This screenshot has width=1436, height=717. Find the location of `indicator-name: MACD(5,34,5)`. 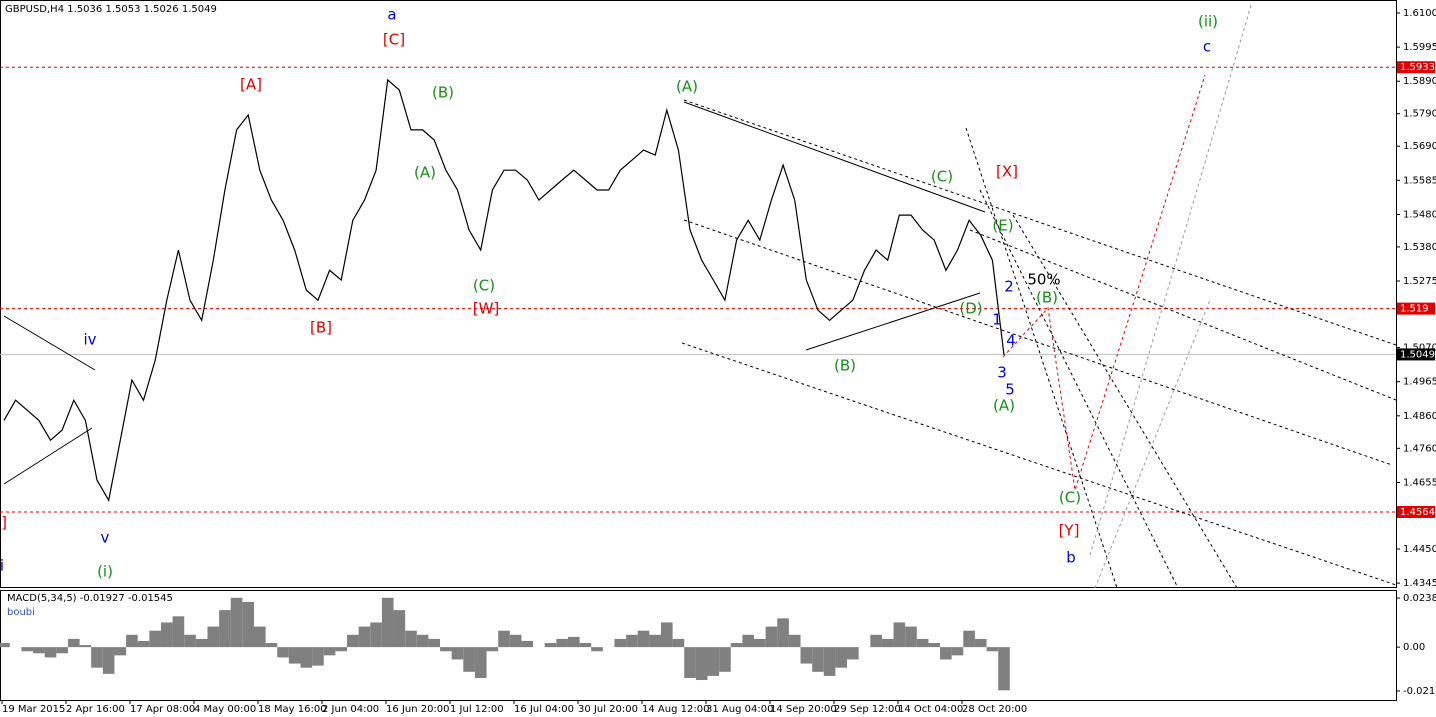

indicator-name: MACD(5,34,5) is located at coordinates (42, 598).